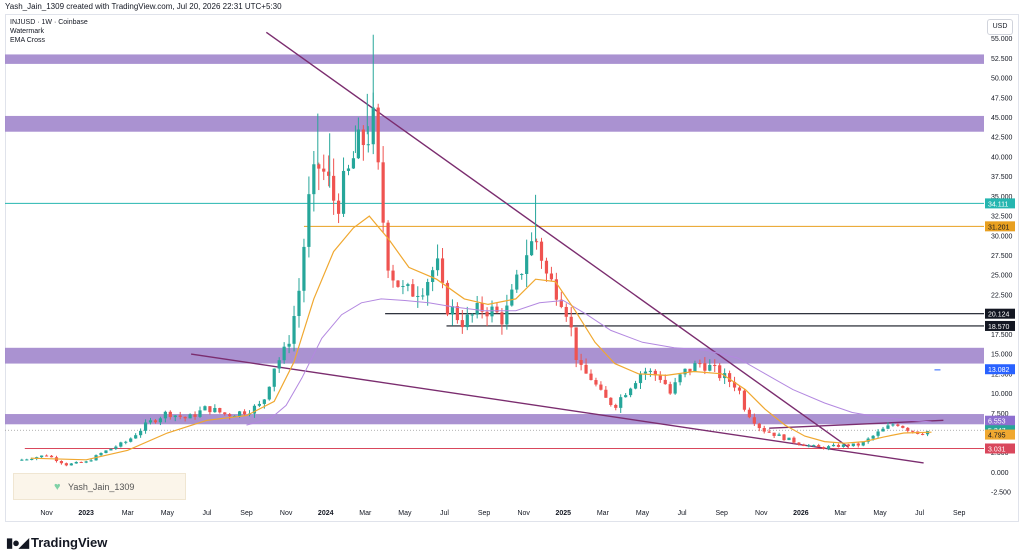 The image size is (1024, 559). Describe the element at coordinates (1002, 79) in the screenshot. I see `y-tick-label: 50.000` at that location.